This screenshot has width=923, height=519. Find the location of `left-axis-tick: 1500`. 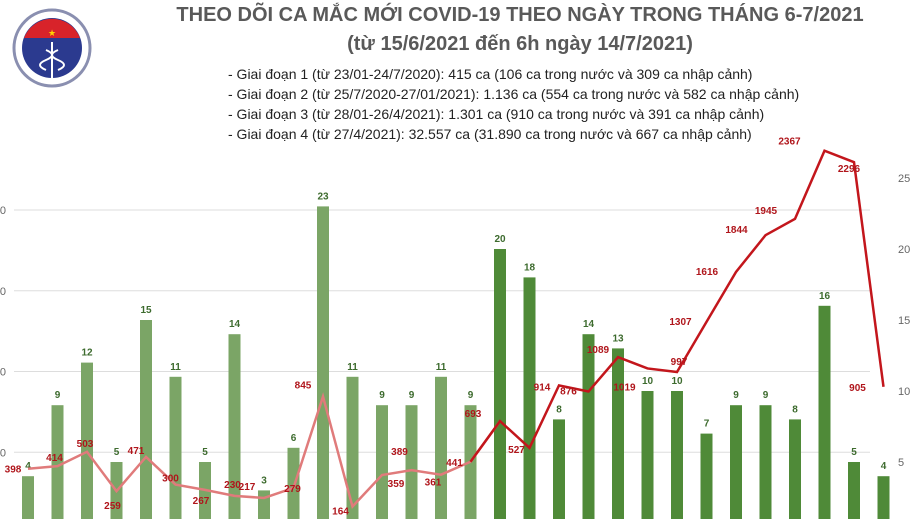

left-axis-tick: 1500 is located at coordinates (3, 292).